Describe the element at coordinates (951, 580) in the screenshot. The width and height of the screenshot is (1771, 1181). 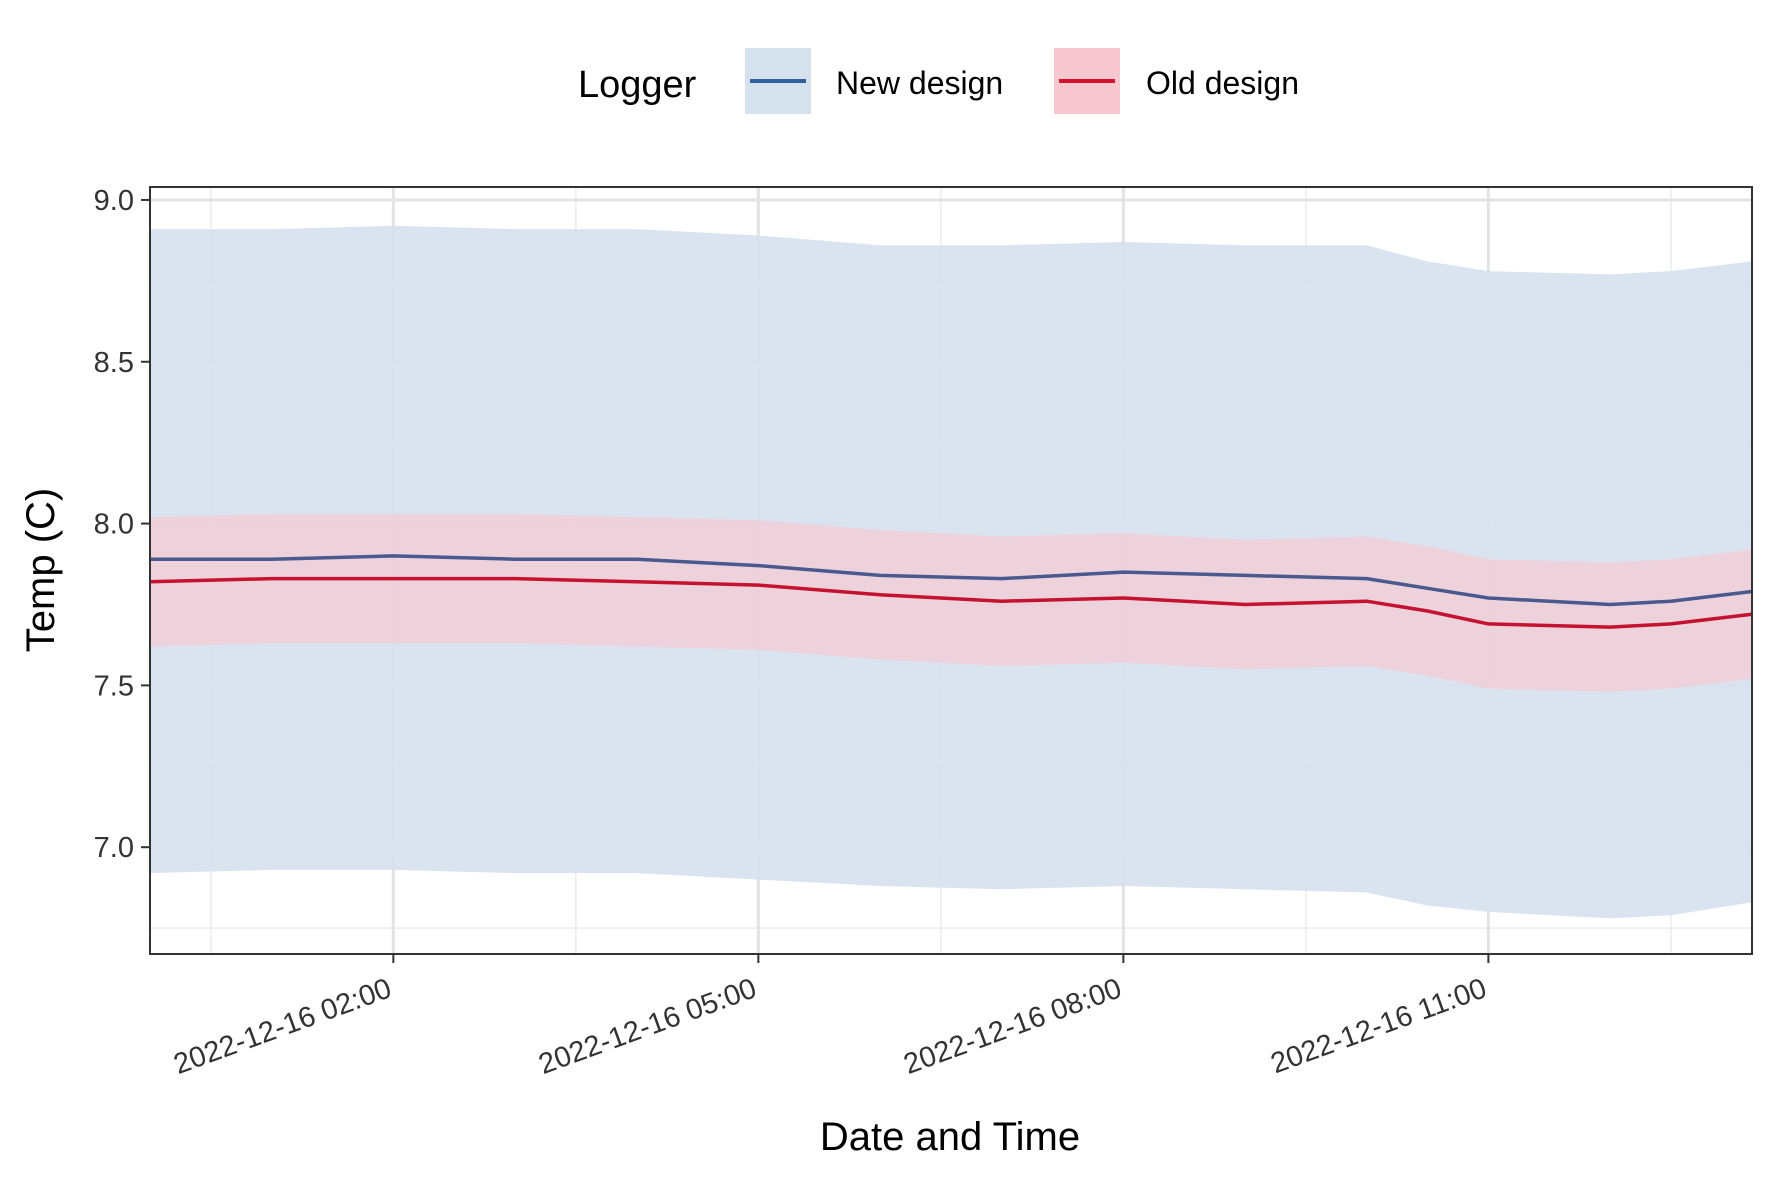
I see `line-new-design` at that location.